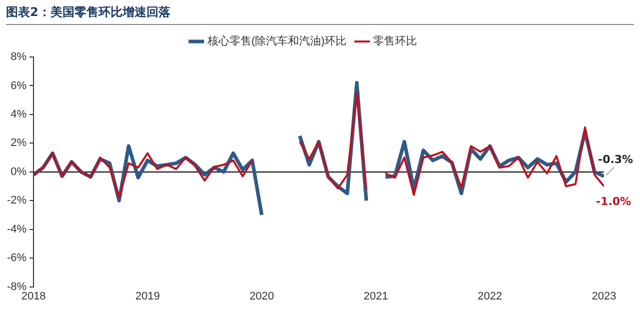 Image resolution: width=640 pixels, height=321 pixels. Describe the element at coordinates (18, 172) in the screenshot. I see `y-tick-label: 0%` at that location.